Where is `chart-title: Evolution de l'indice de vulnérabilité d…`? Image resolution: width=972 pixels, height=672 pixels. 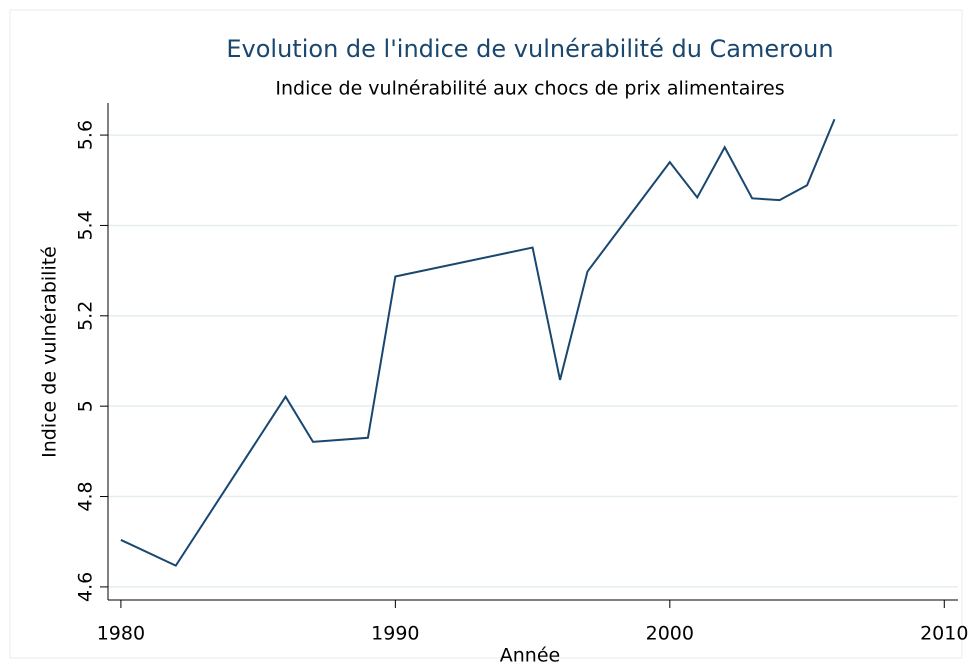
chart-title: Evolution de l'indice de vulnérabilité d… is located at coordinates (529, 49).